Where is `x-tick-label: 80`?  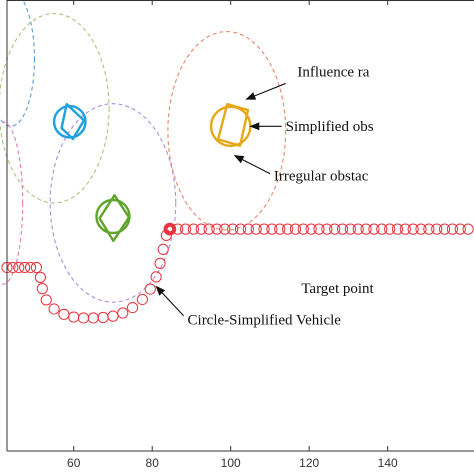 x-tick-label: 80 is located at coordinates (153, 463).